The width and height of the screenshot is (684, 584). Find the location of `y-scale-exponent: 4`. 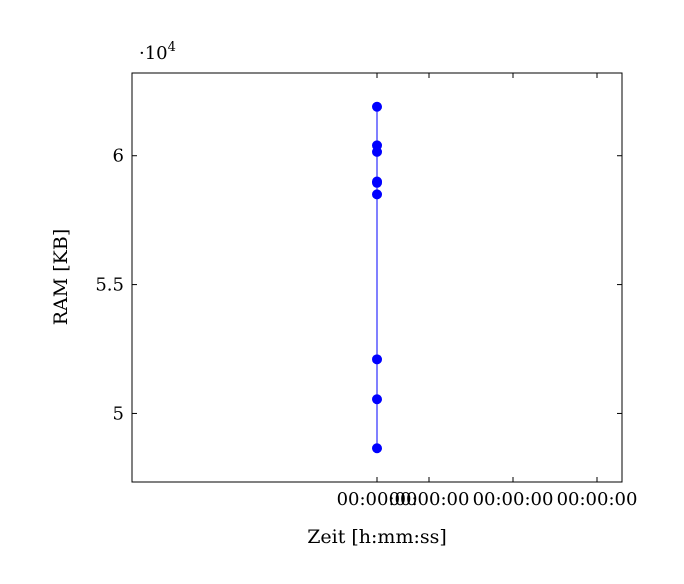

y-scale-exponent: 4 is located at coordinates (172, 47).